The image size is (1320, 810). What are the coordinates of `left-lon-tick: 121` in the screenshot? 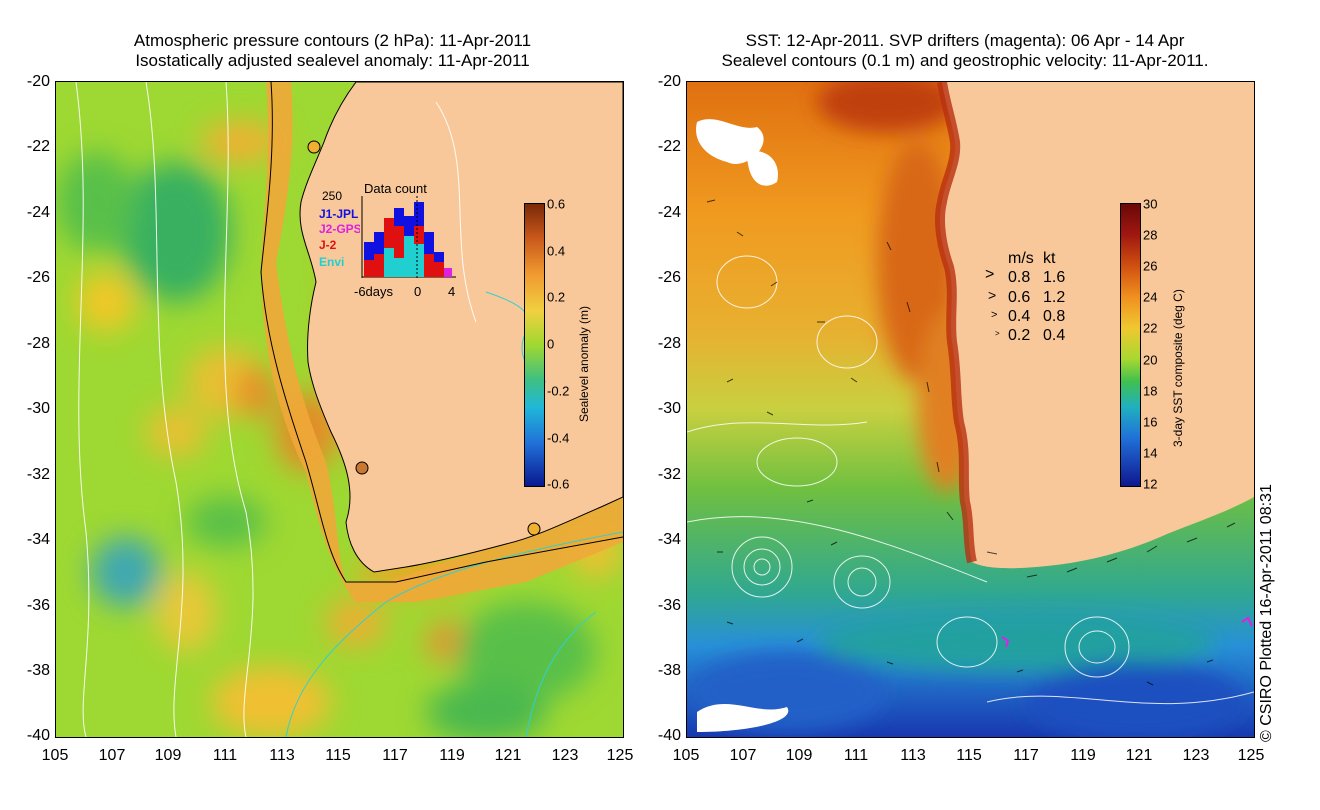 It's located at (508, 755).